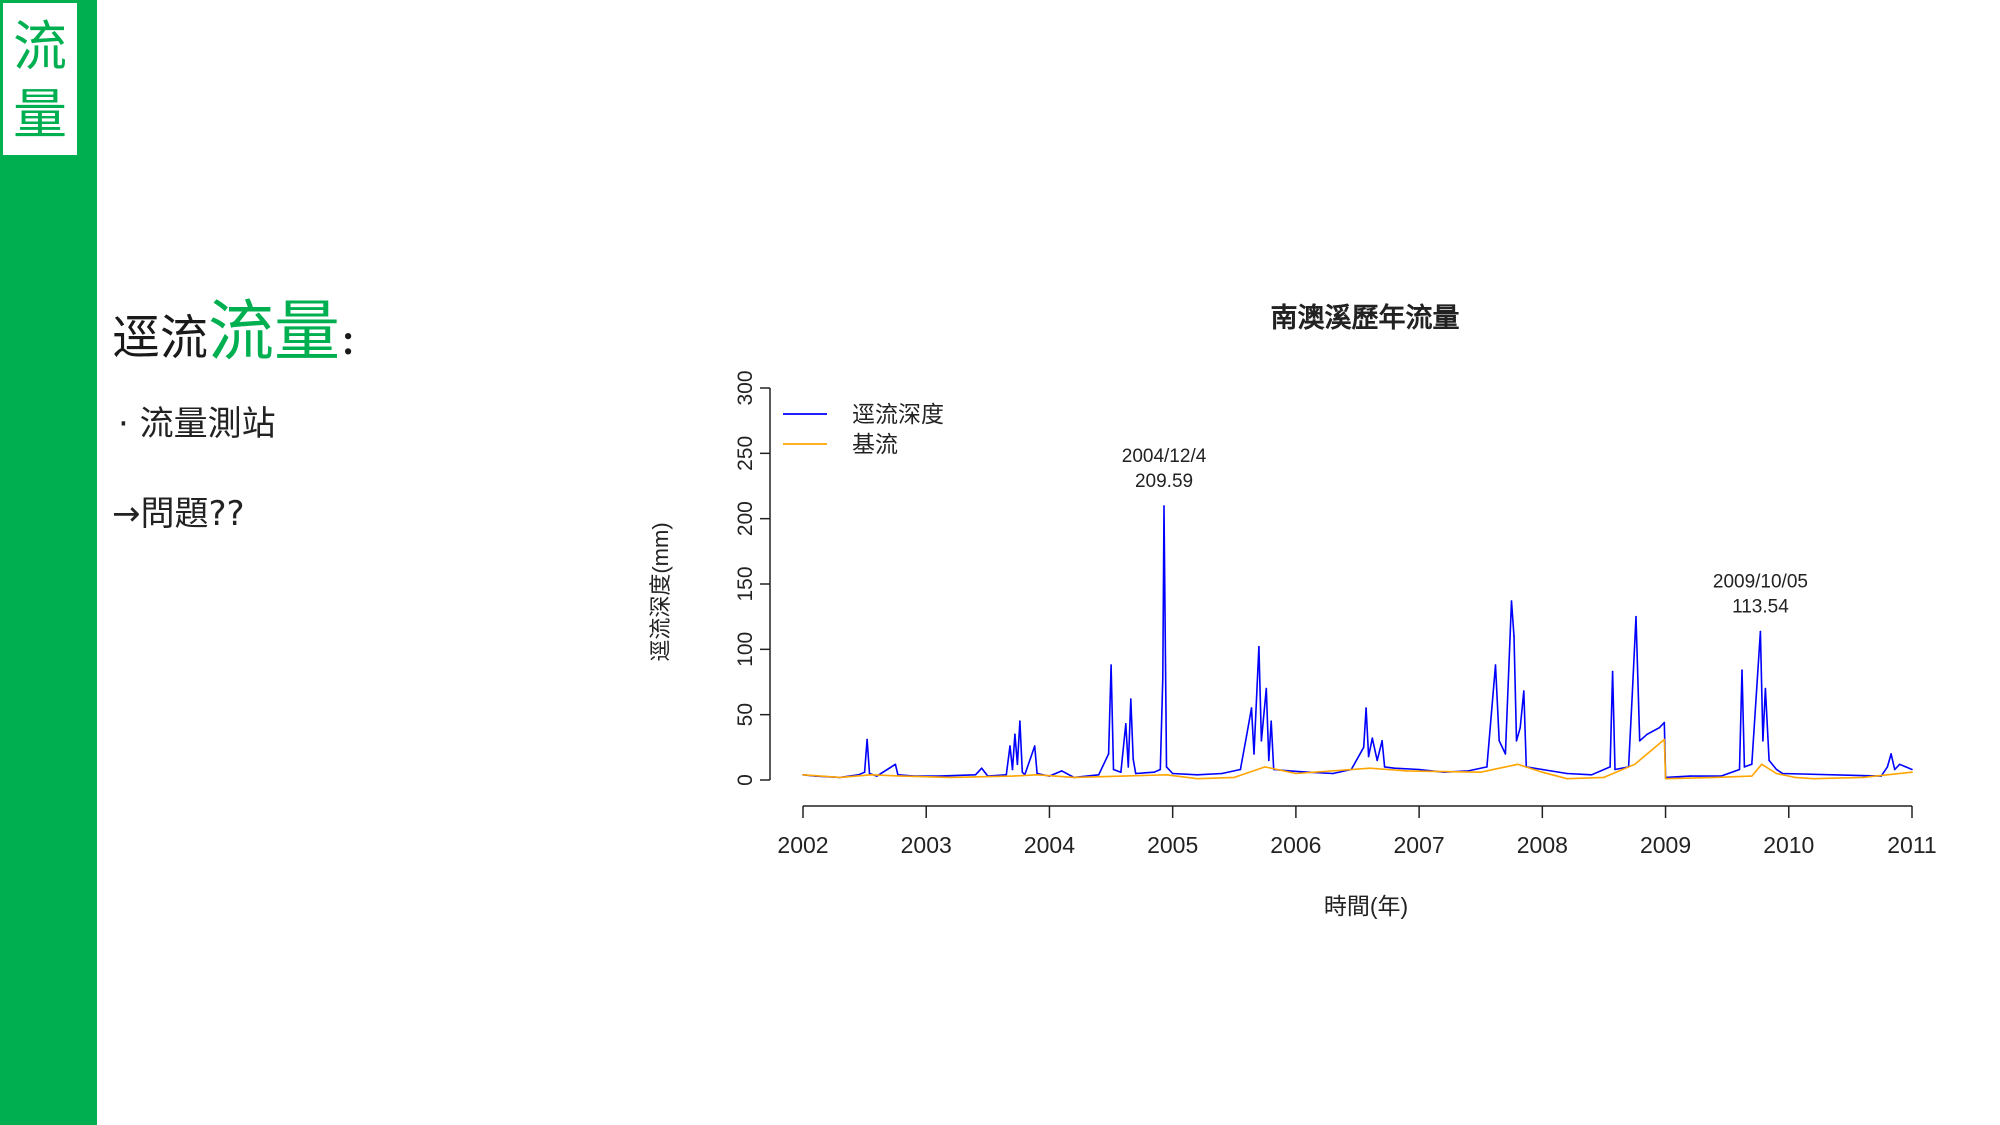 The image size is (2000, 1125). What do you see at coordinates (48, 562) in the screenshot?
I see `sidebar-bar: 流 量` at bounding box center [48, 562].